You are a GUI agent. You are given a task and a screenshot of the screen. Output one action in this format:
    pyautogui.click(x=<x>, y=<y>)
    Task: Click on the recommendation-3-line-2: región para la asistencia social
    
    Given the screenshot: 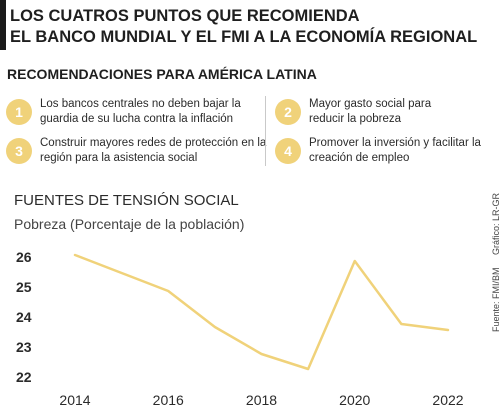 What is the action you would take?
    pyautogui.click(x=119, y=158)
    